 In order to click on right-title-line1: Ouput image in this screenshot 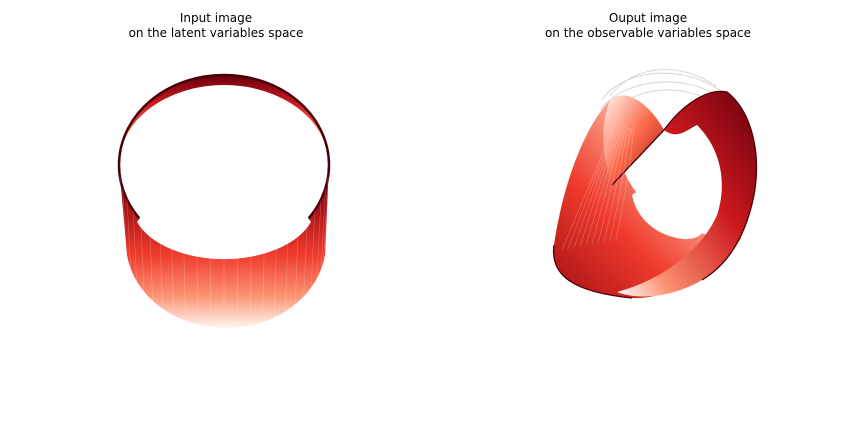, I will do `click(648, 18)`.